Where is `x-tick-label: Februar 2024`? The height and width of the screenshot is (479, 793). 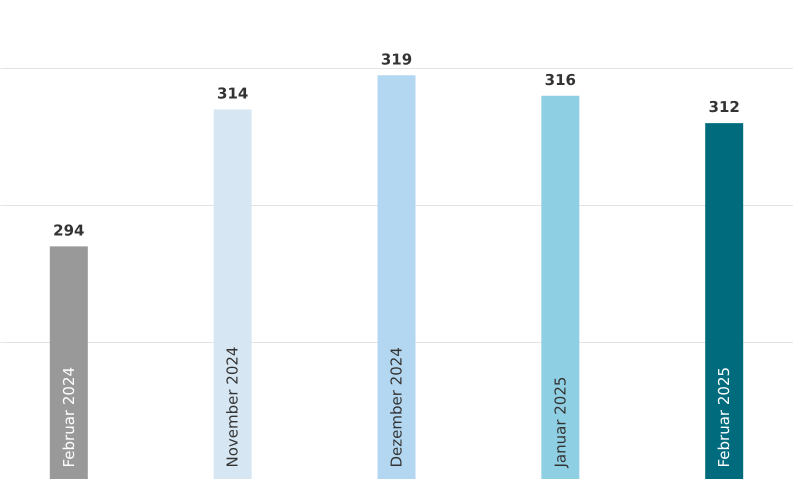 x-tick-label: Februar 2024 is located at coordinates (69, 417).